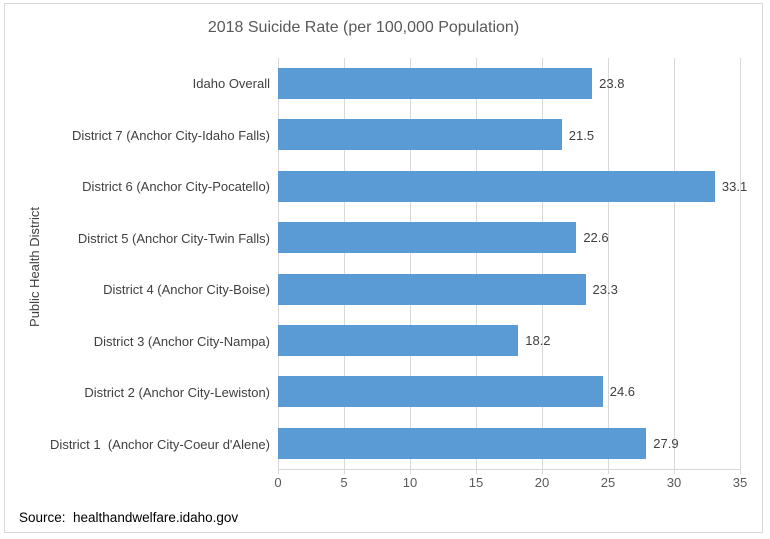  Describe the element at coordinates (231, 84) in the screenshot. I see `category-label: Idaho Overall` at that location.